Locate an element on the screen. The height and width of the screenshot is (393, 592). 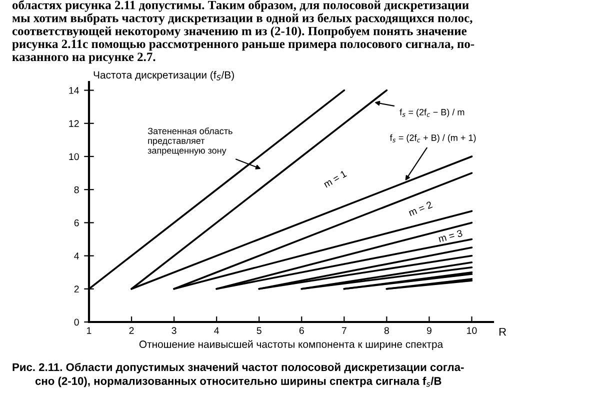
y-tick-label: 6 is located at coordinates (76, 222).